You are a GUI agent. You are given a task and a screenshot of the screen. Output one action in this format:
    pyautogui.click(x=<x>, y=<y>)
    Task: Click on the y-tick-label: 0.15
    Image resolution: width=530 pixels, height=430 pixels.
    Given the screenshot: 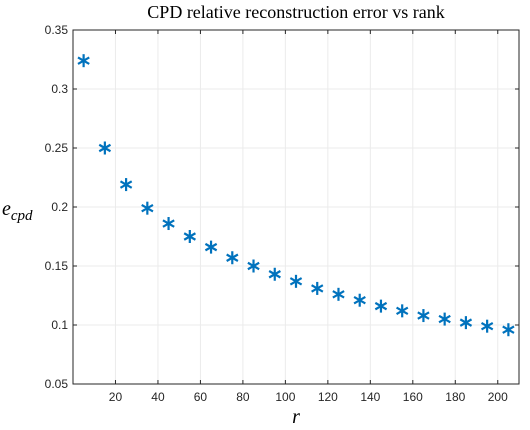 What is the action you would take?
    pyautogui.click(x=57, y=266)
    